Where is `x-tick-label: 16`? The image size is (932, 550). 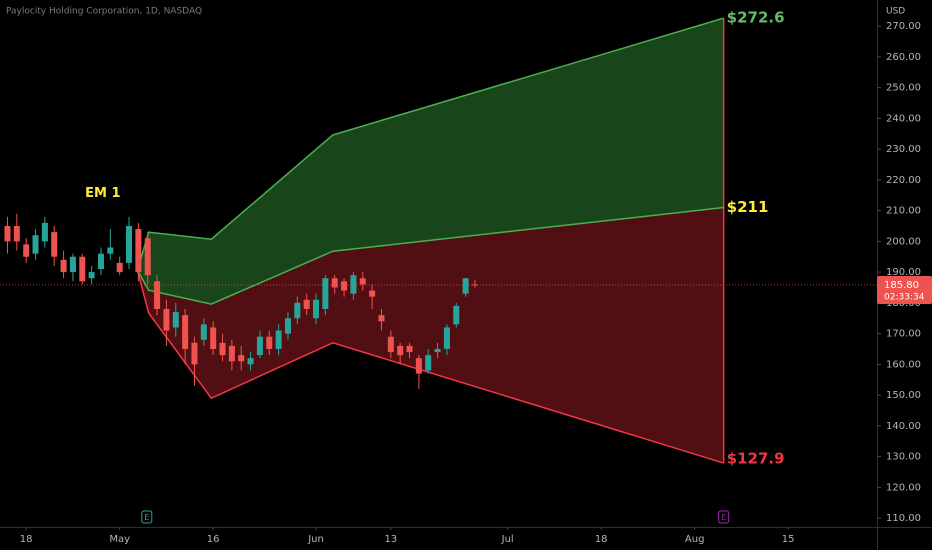
x-tick-label: 16 is located at coordinates (213, 539).